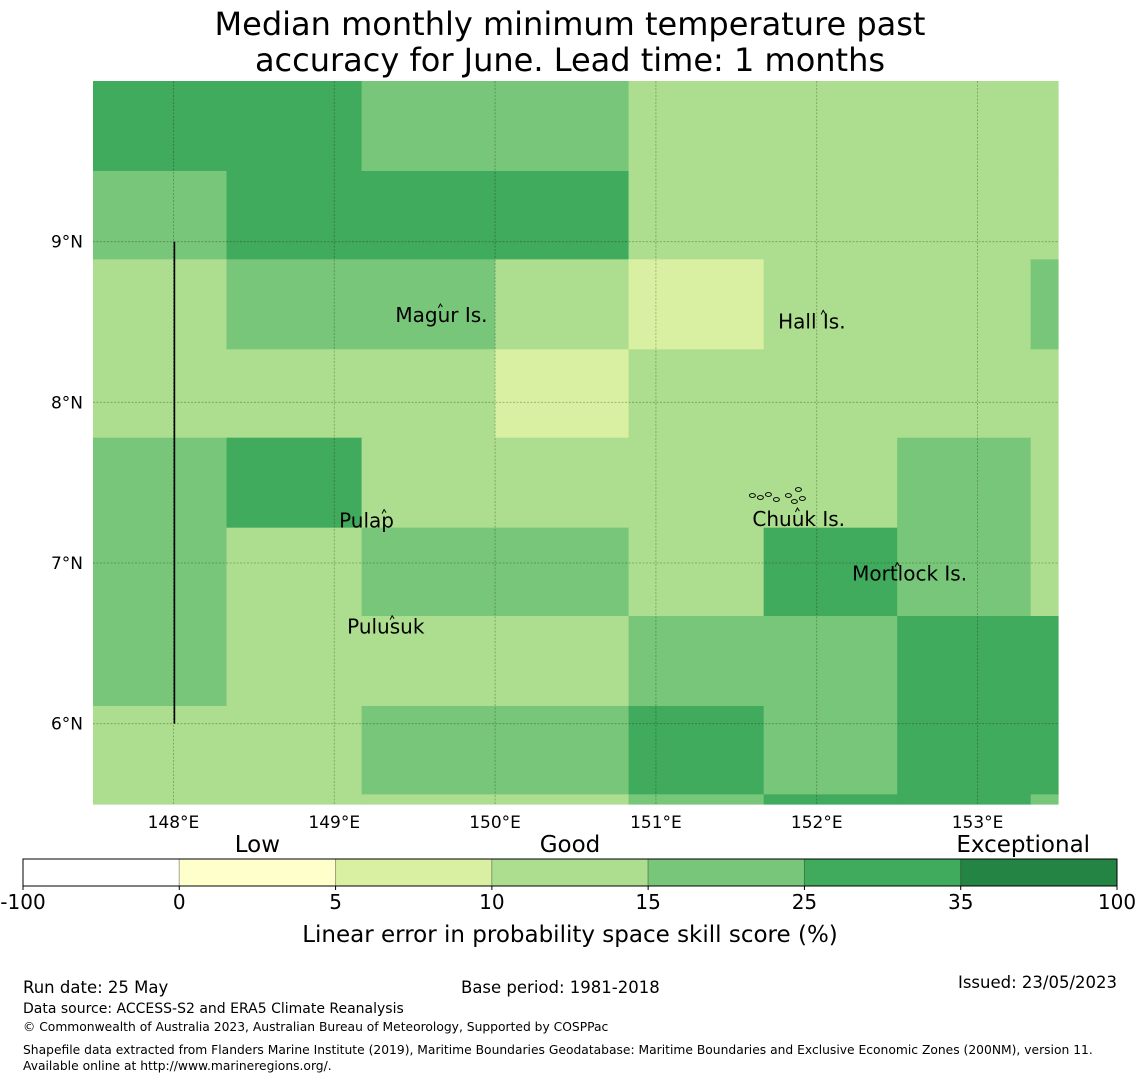  I want to click on longitude-tick-label: 153°E, so click(978, 823).